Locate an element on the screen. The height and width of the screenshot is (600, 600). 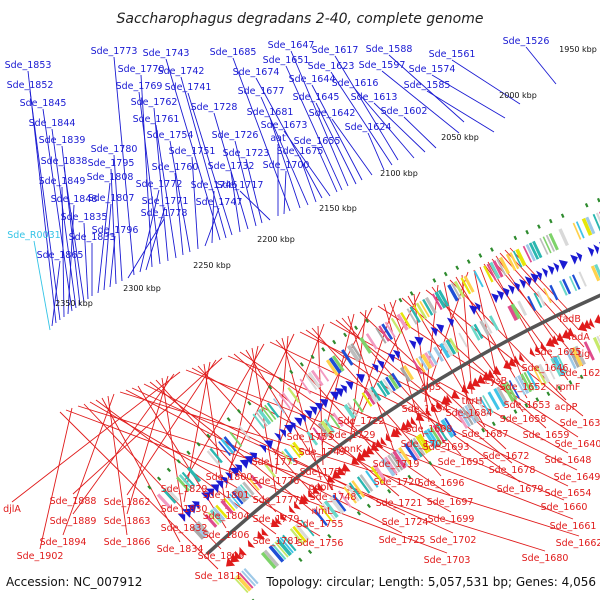
reverse-gene-label: Sde_1694 is located at coordinates (425, 409).